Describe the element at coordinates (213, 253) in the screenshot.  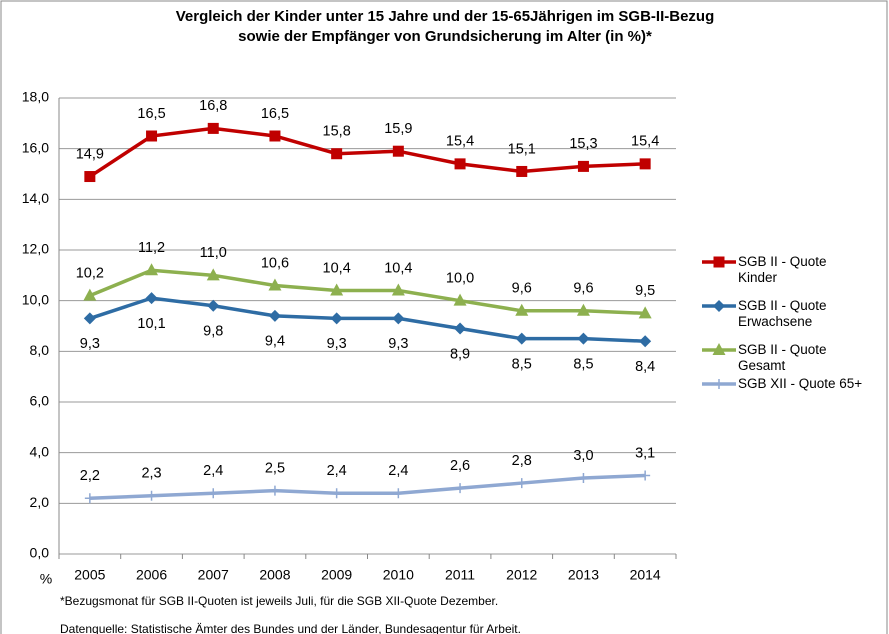
I see `data-label: 11,0` at that location.